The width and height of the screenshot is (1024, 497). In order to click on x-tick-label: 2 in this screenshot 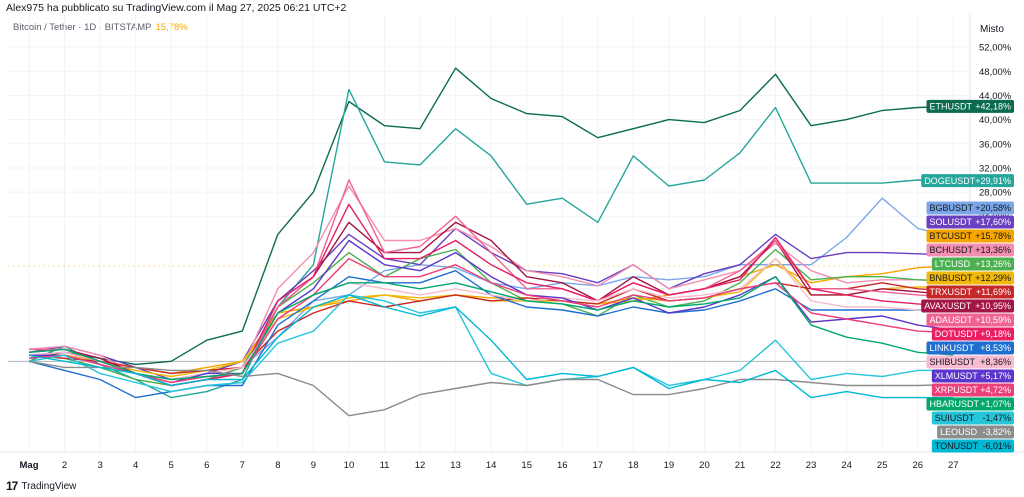, I will do `click(64, 465)`.